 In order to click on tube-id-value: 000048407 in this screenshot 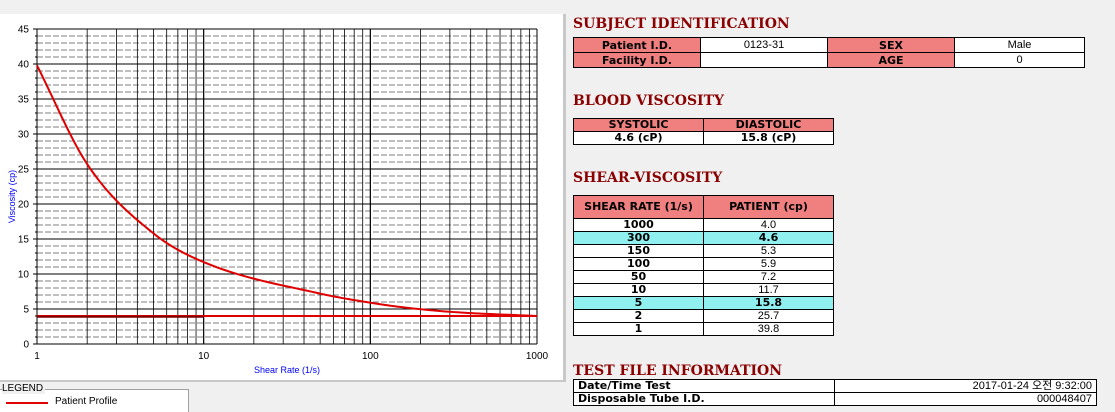, I will do `click(965, 399)`.